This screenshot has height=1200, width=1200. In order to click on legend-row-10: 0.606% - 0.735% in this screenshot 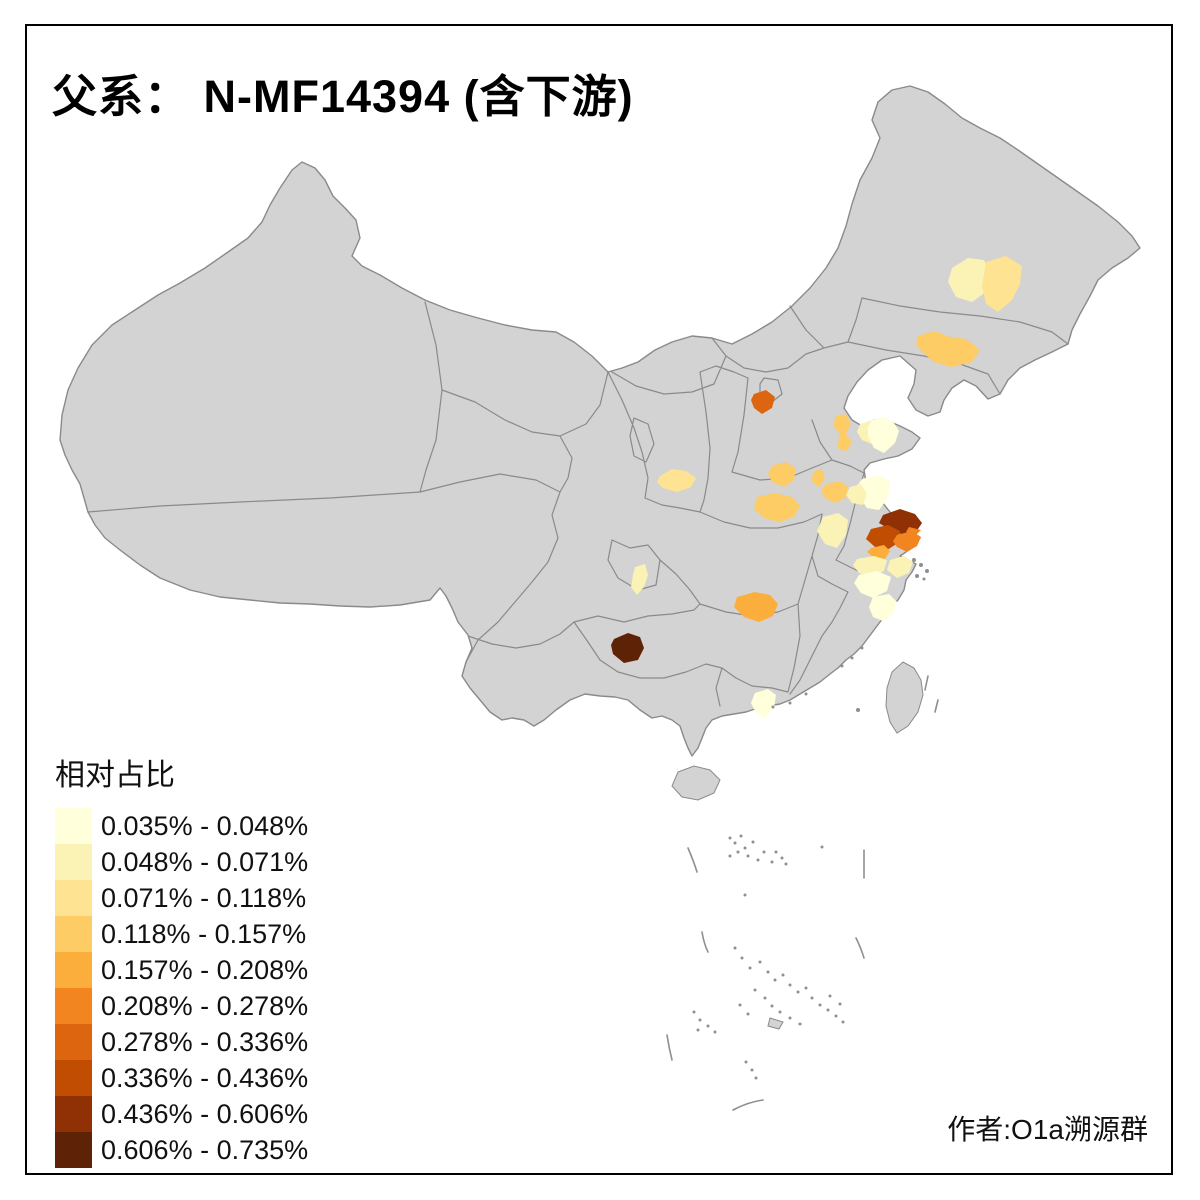, I will do `click(181, 1150)`.